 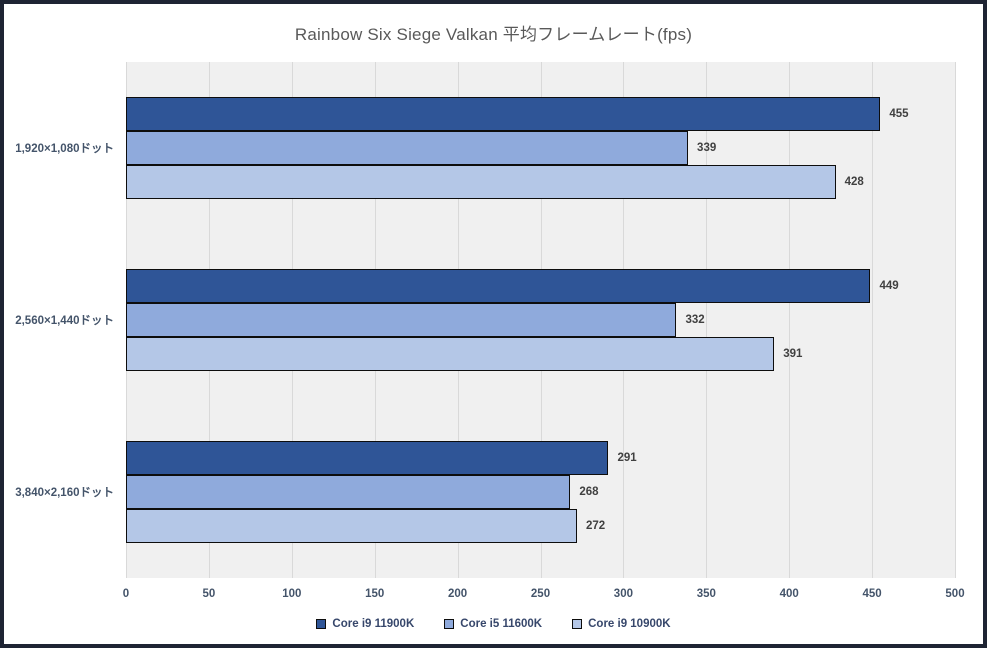 What do you see at coordinates (209, 594) in the screenshot?
I see `x-tick-label: 50` at bounding box center [209, 594].